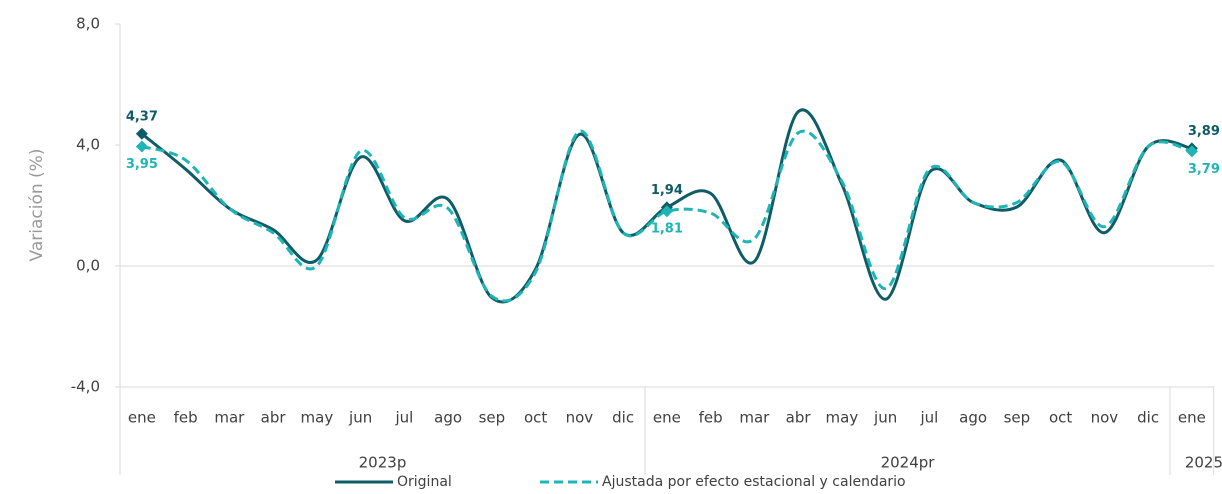 This screenshot has height=494, width=1222. What do you see at coordinates (667, 190) in the screenshot?
I see `data-label: 1,94` at bounding box center [667, 190].